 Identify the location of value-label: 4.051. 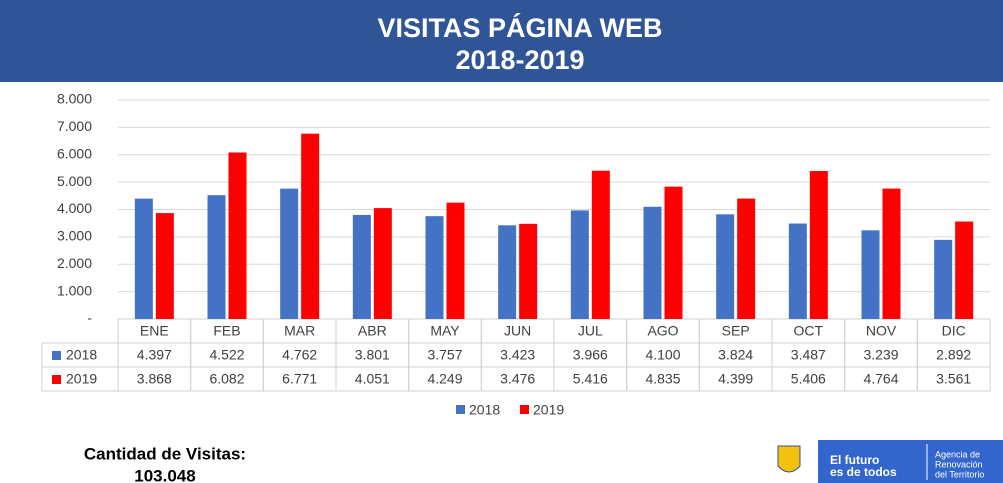
(372, 379).